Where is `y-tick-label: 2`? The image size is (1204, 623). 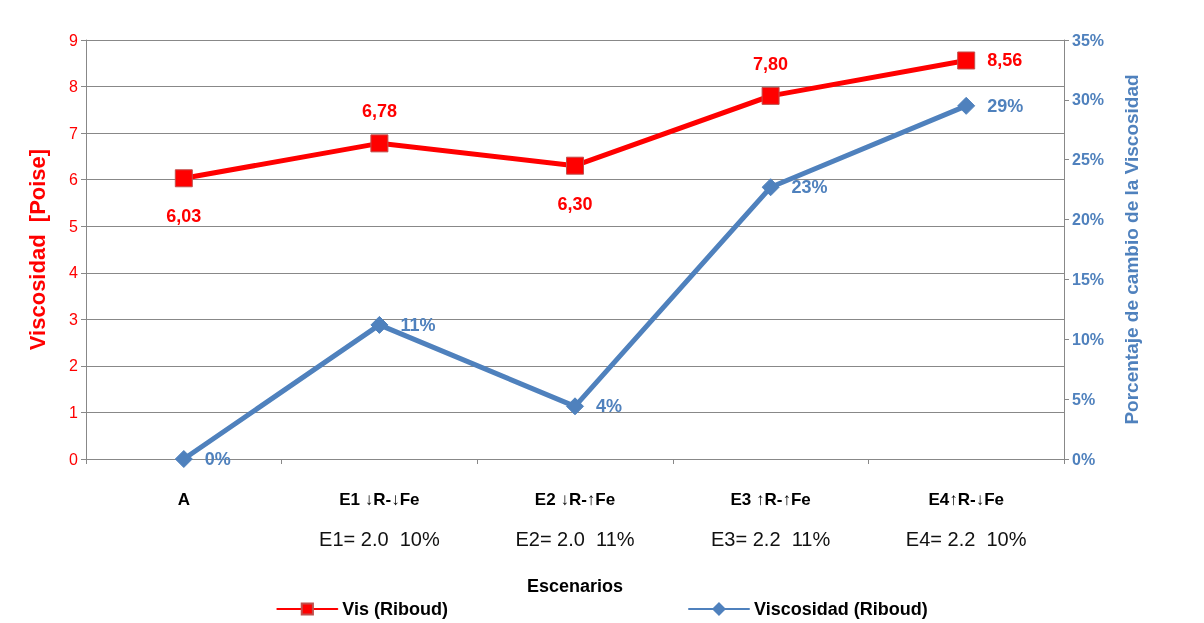
y-tick-label: 2 is located at coordinates (74, 366).